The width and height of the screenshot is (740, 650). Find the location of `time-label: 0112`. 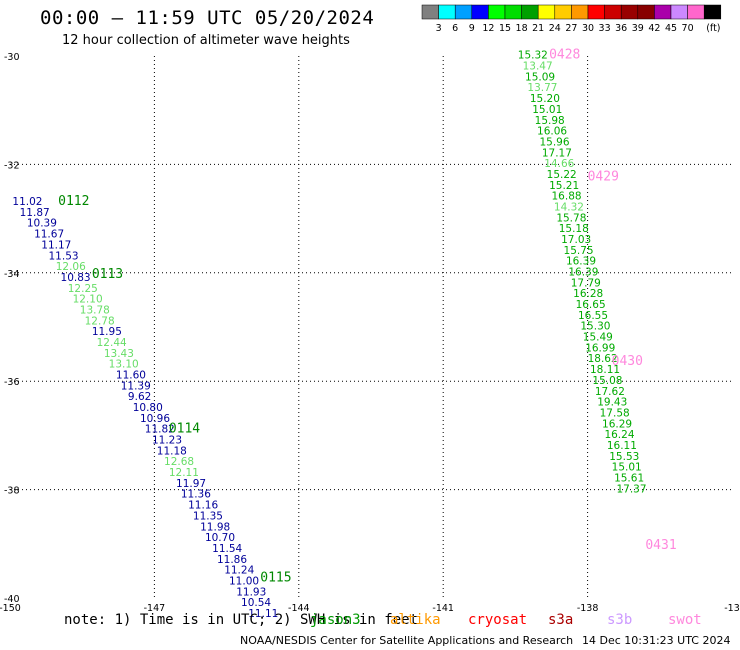

time-label: 0112 is located at coordinates (73, 201).